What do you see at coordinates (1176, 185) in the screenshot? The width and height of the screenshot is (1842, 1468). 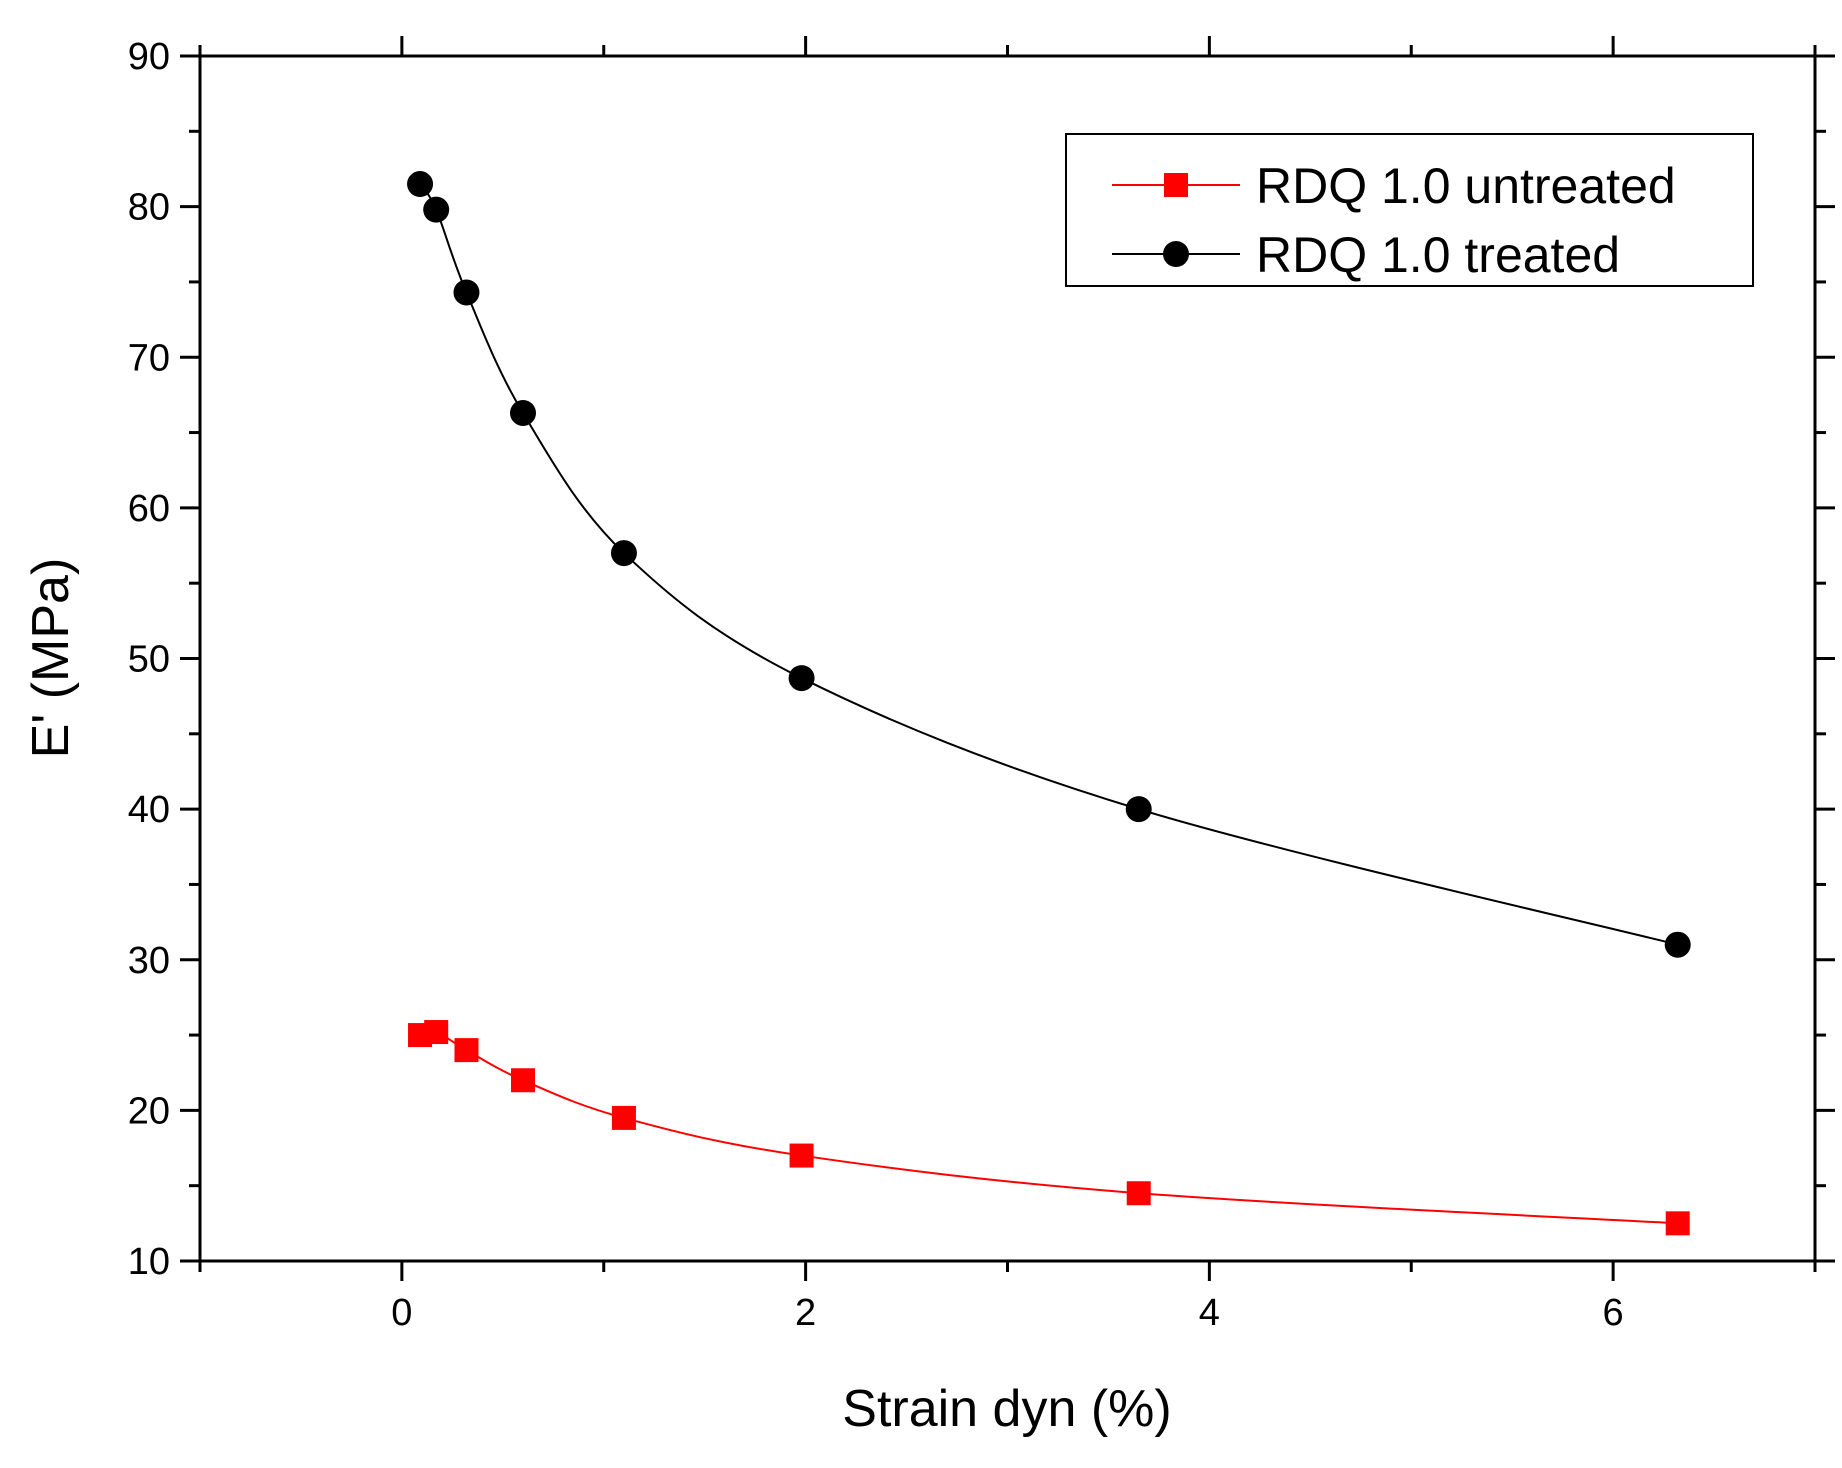 I see `legend-marker-untreated` at bounding box center [1176, 185].